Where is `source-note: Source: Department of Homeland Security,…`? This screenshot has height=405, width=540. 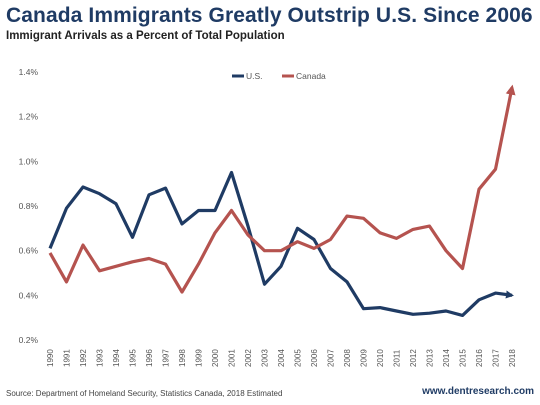 source-note: Source: Department of Homeland Security,… is located at coordinates (144, 393).